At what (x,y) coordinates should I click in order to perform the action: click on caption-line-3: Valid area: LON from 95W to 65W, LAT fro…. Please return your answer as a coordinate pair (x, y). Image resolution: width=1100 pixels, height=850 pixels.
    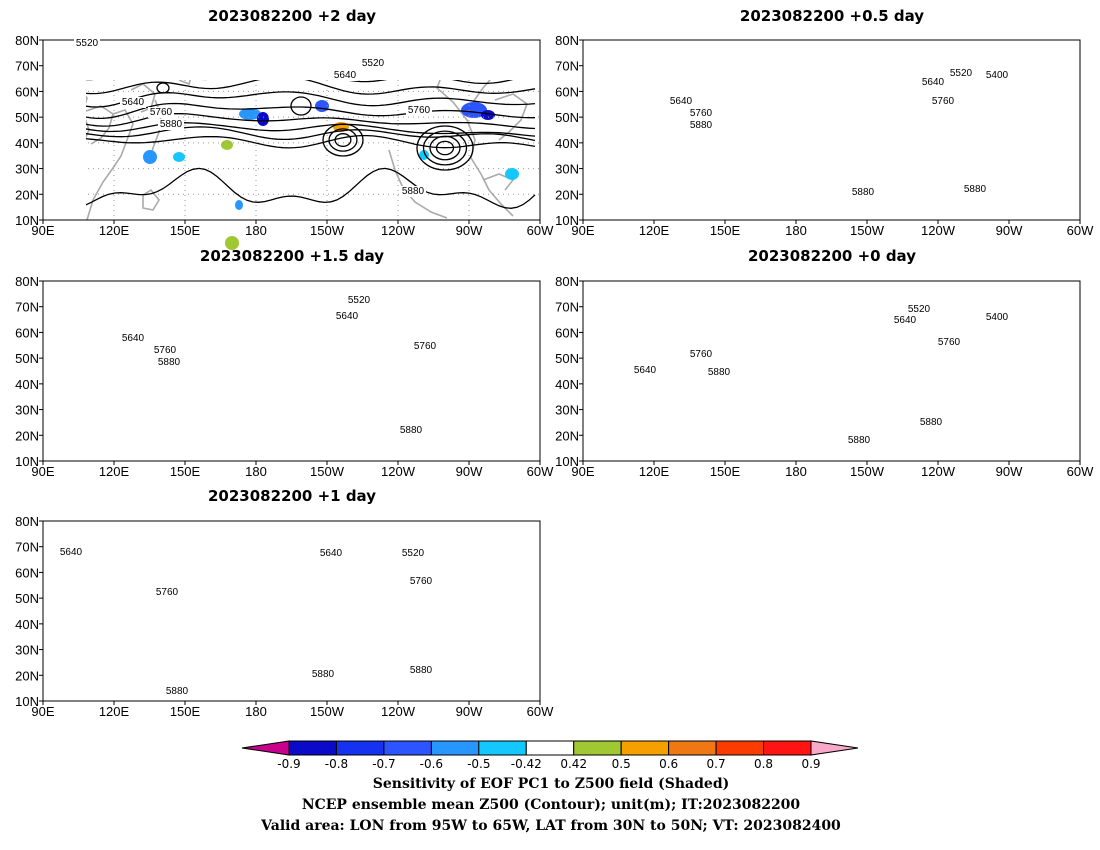
    Looking at the image, I should click on (550, 826).